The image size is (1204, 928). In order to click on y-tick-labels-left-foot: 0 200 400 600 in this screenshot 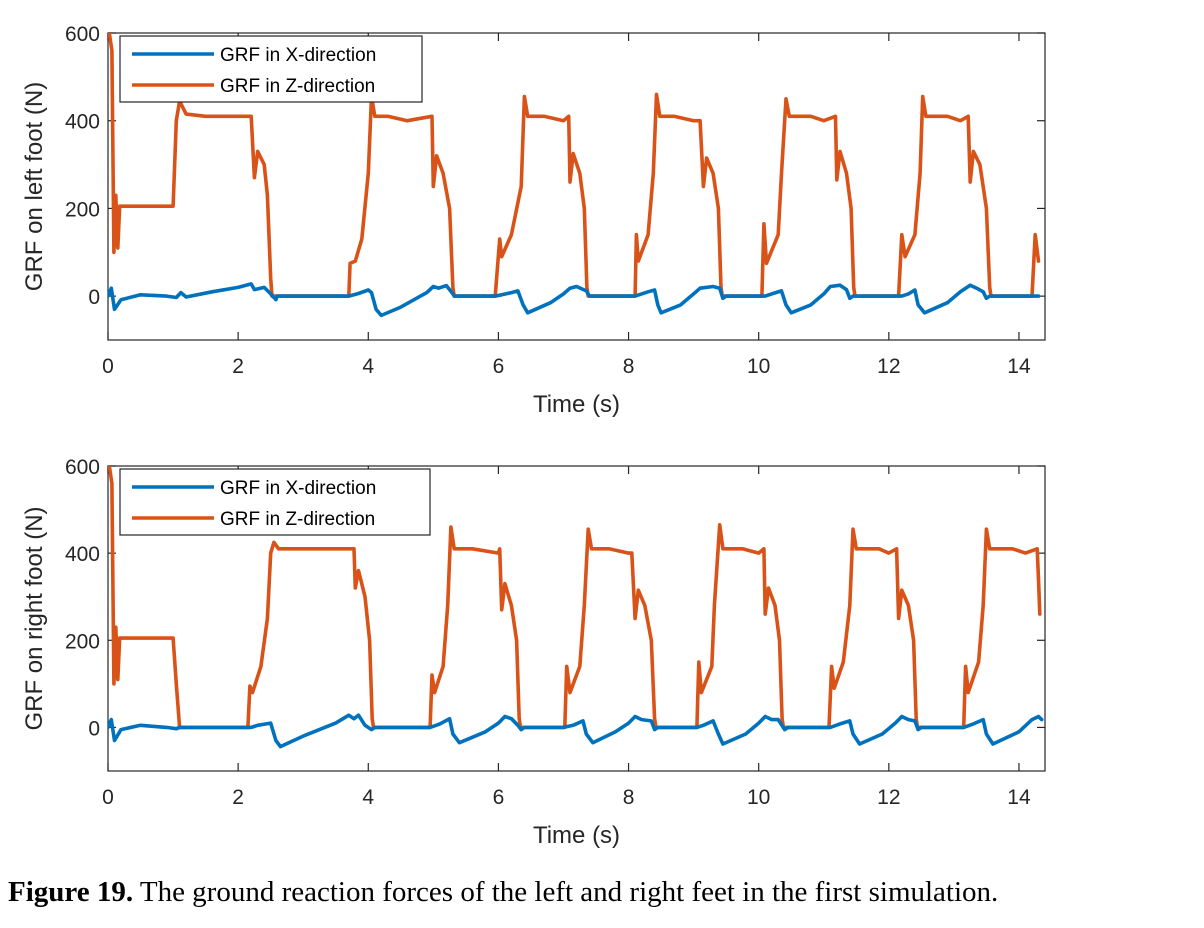, I will do `click(82, 166)`.